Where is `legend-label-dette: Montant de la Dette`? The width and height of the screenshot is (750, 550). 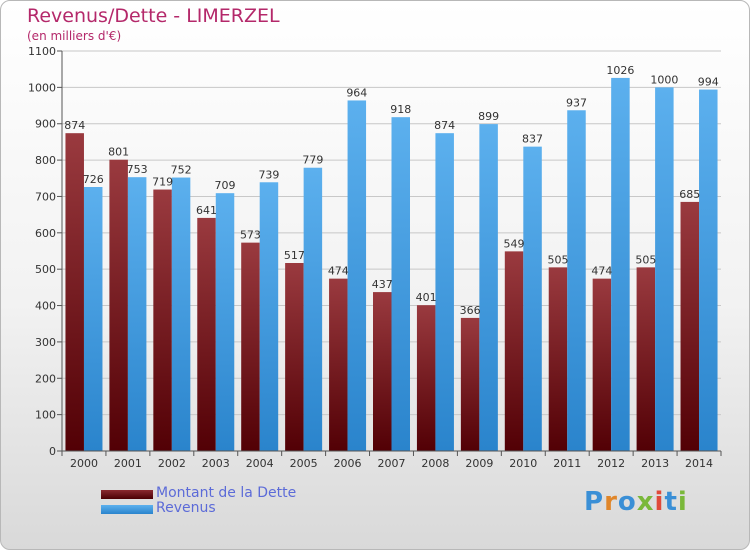 legend-label-dette: Montant de la Dette is located at coordinates (226, 493).